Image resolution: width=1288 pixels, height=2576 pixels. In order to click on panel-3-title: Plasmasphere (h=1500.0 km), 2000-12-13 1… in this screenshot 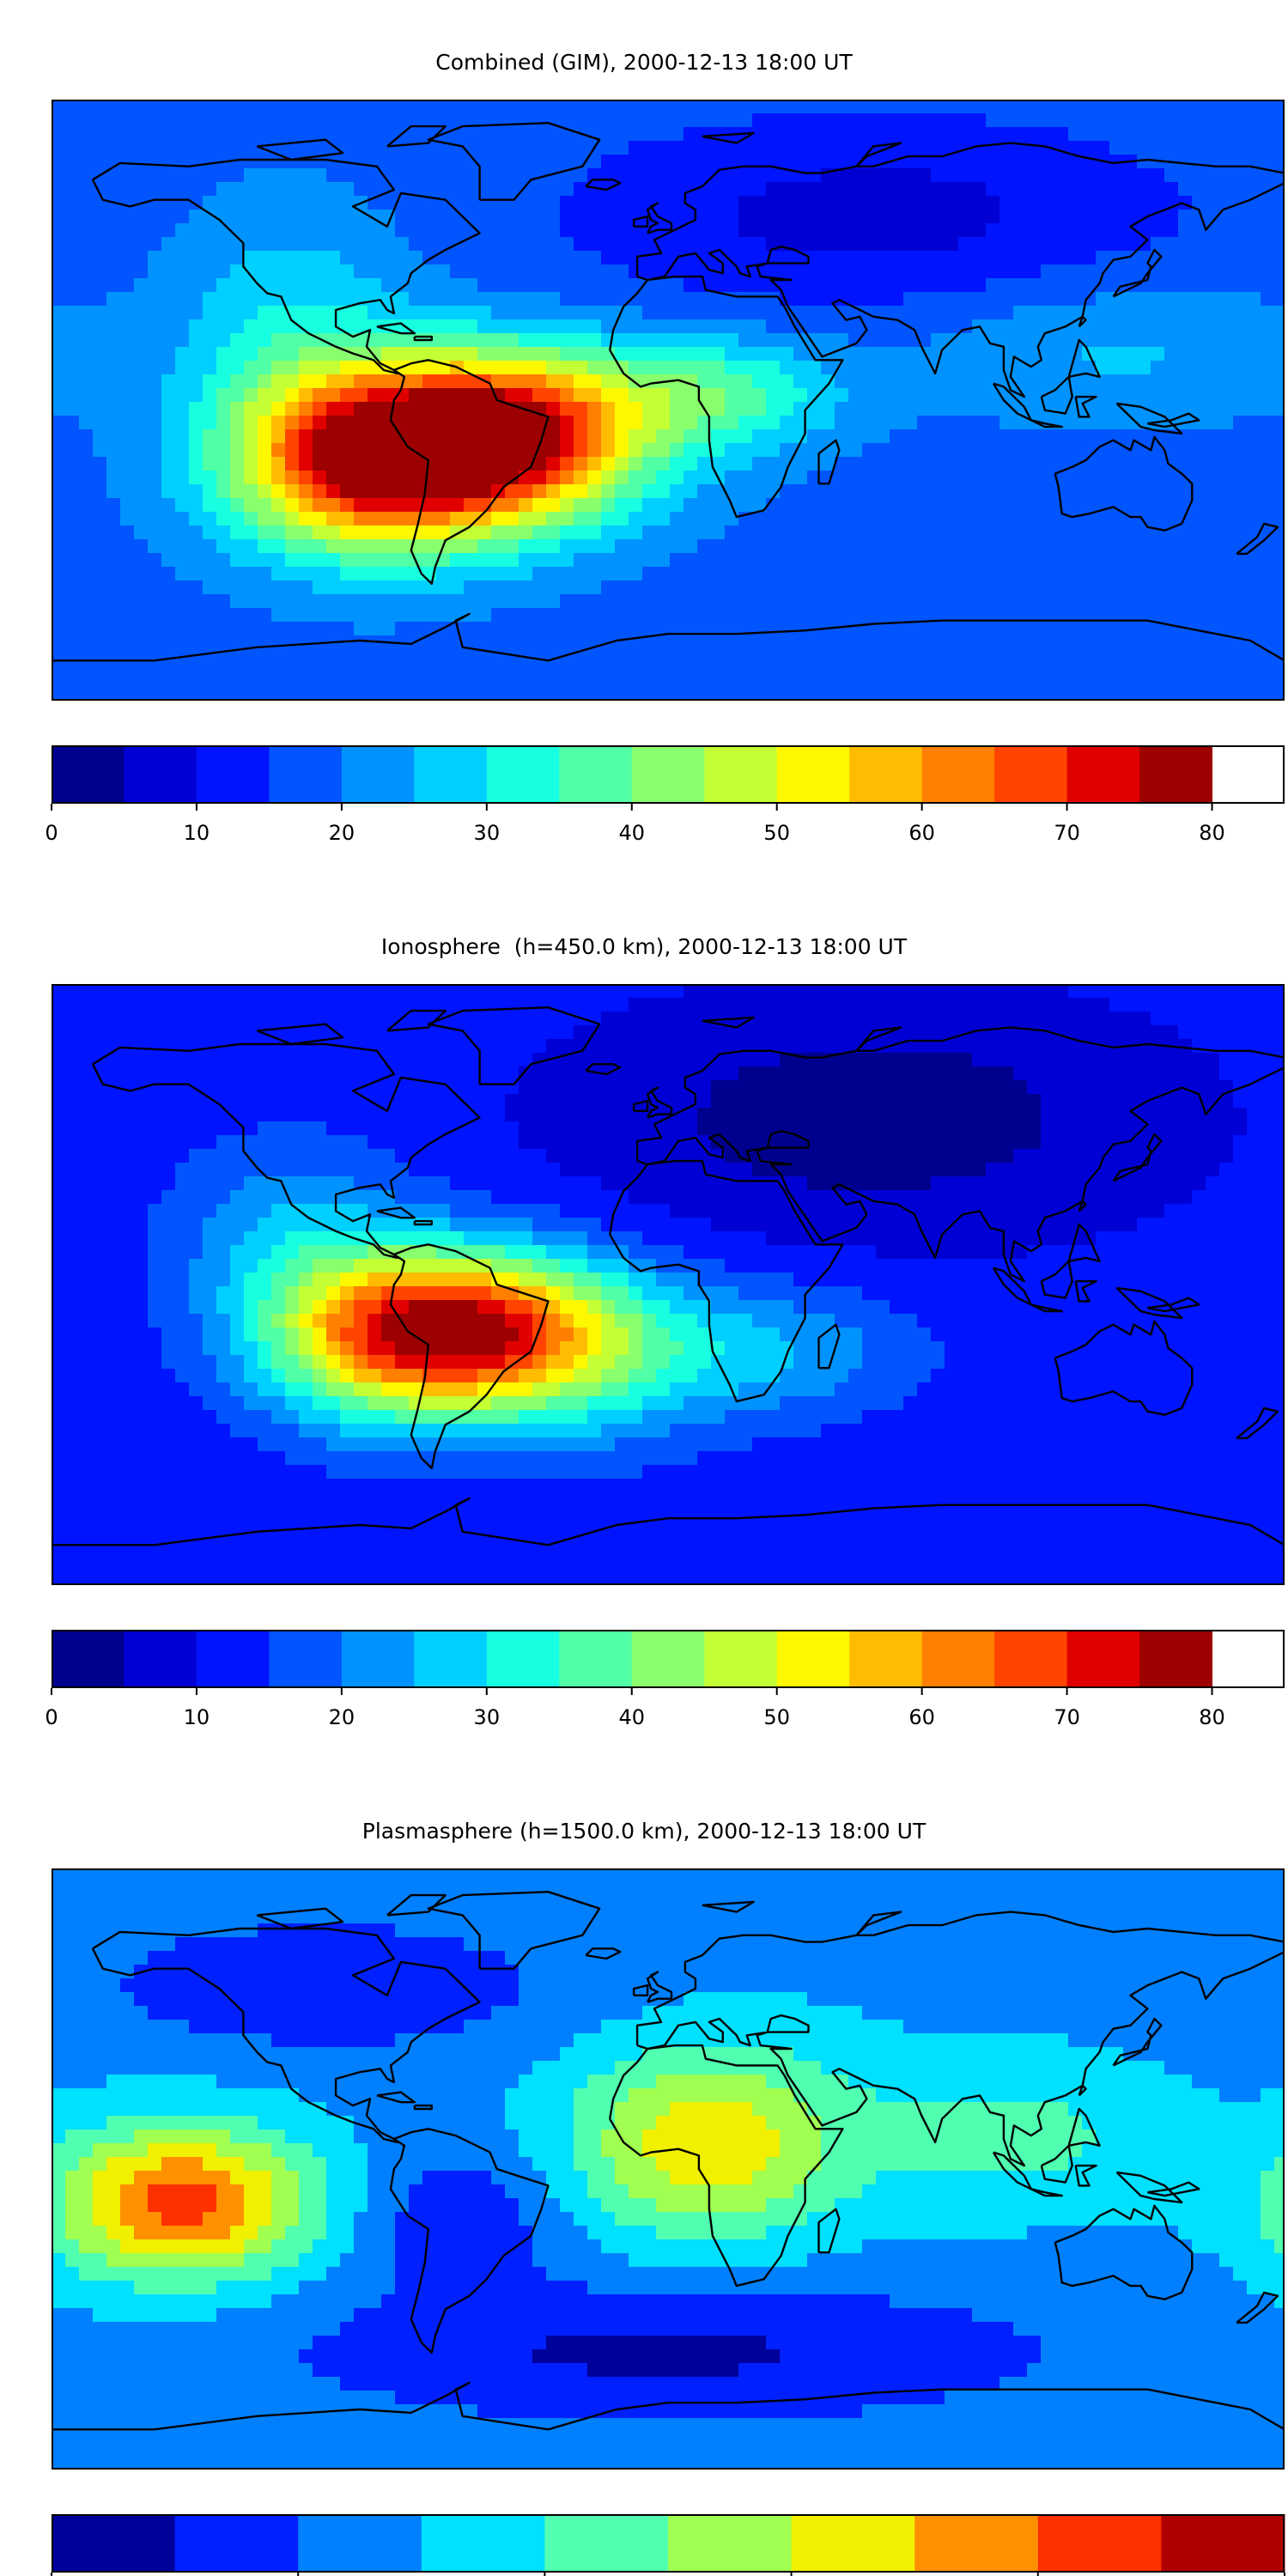, I will do `click(644, 1831)`.